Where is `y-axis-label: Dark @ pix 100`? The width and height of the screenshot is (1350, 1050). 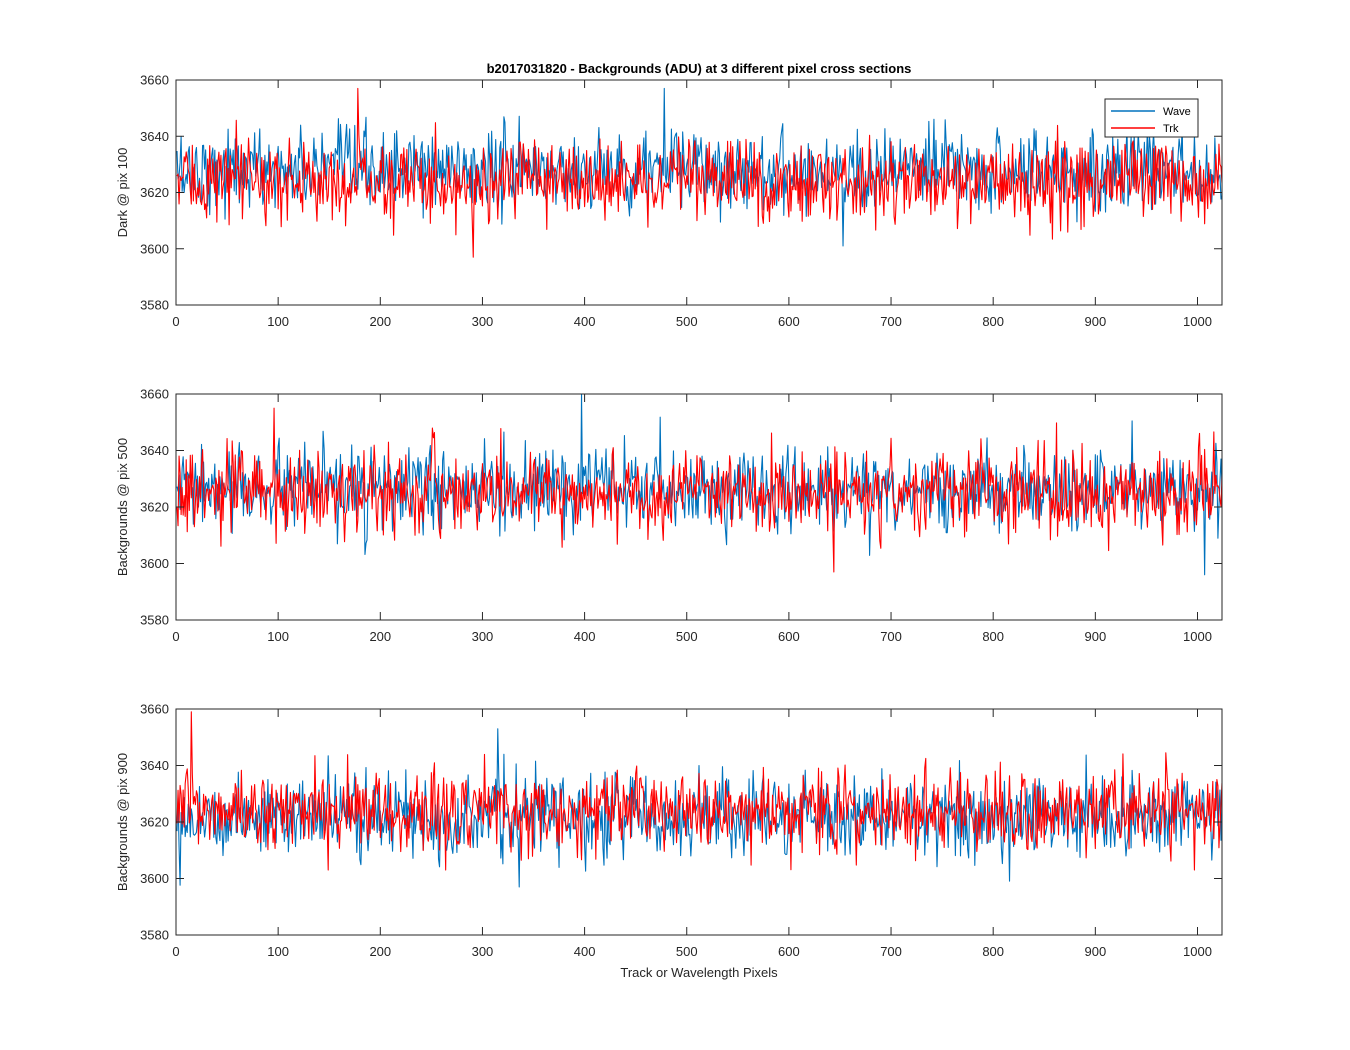
y-axis-label: Dark @ pix 100 is located at coordinates (122, 193).